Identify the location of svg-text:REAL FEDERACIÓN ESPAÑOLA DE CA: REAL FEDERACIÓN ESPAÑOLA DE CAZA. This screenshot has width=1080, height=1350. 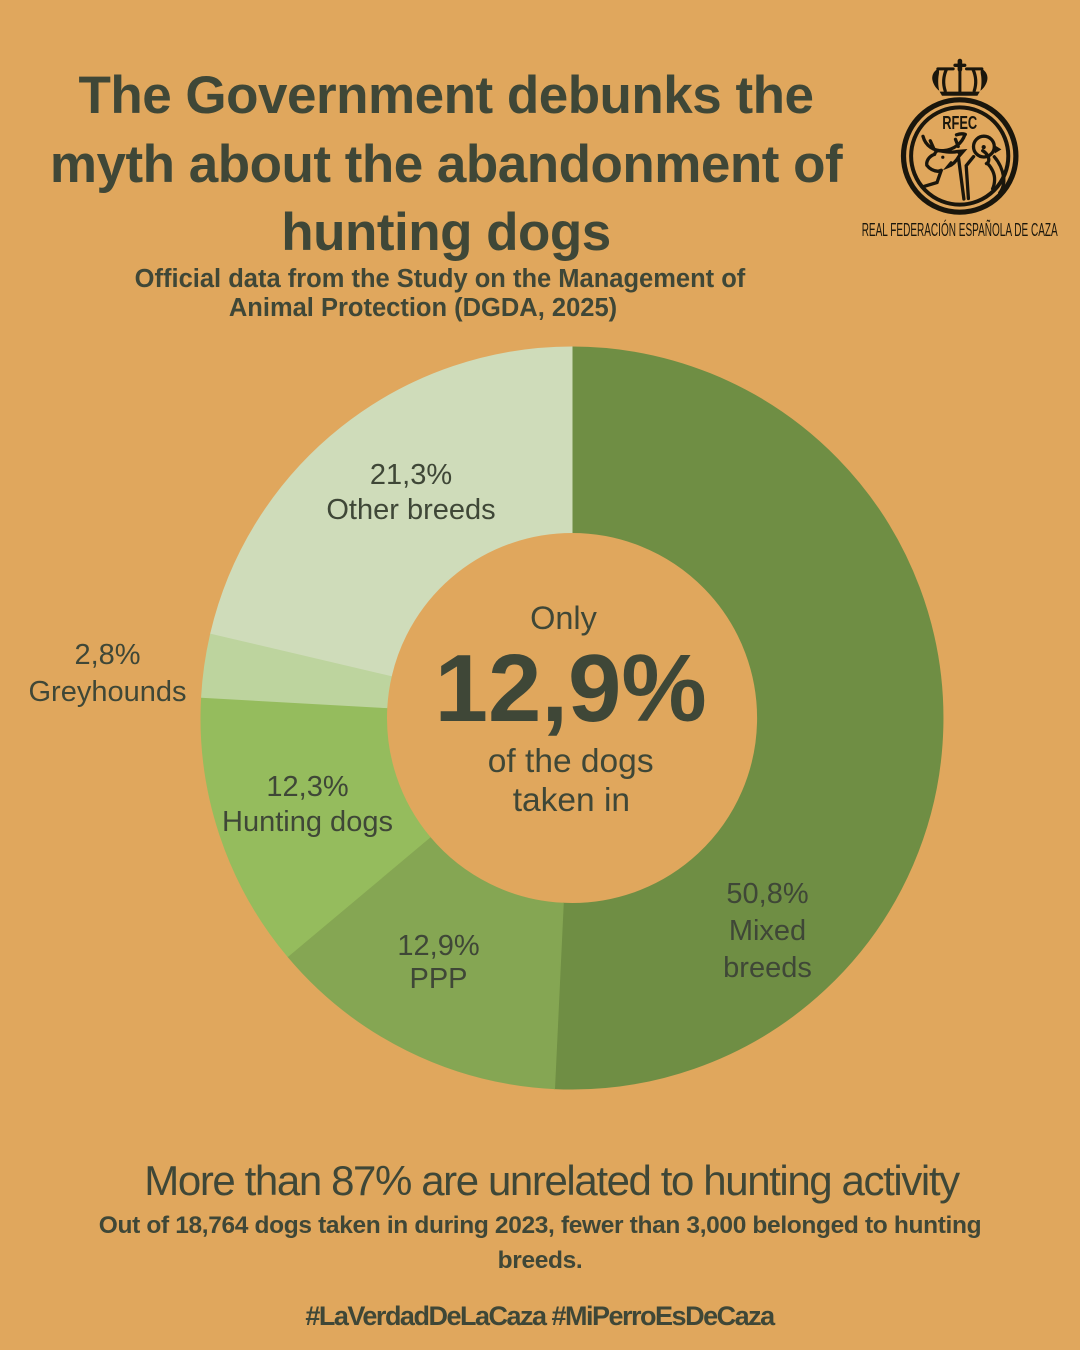
(960, 229).